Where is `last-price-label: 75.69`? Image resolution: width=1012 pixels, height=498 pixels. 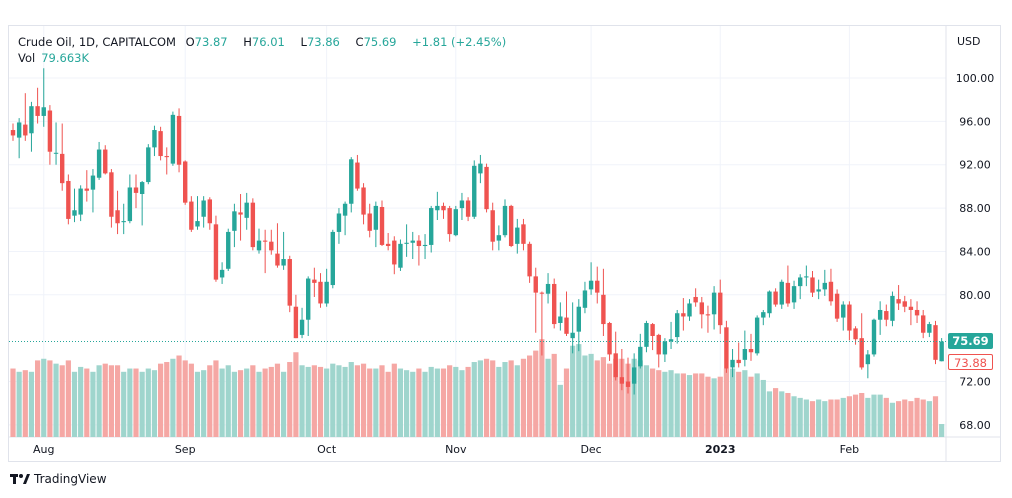
last-price-label: 75.69 is located at coordinates (970, 341).